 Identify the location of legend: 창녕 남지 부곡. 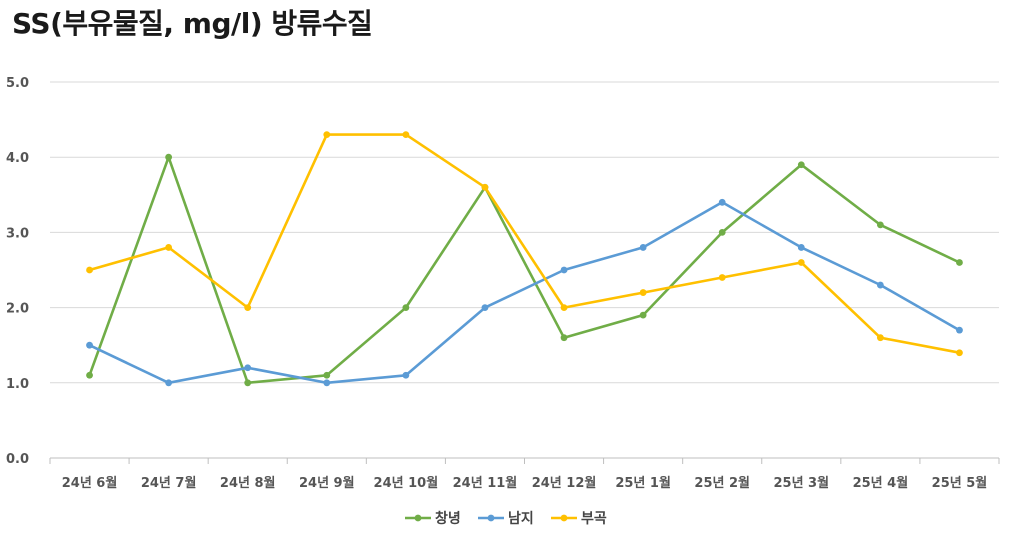
(506, 518).